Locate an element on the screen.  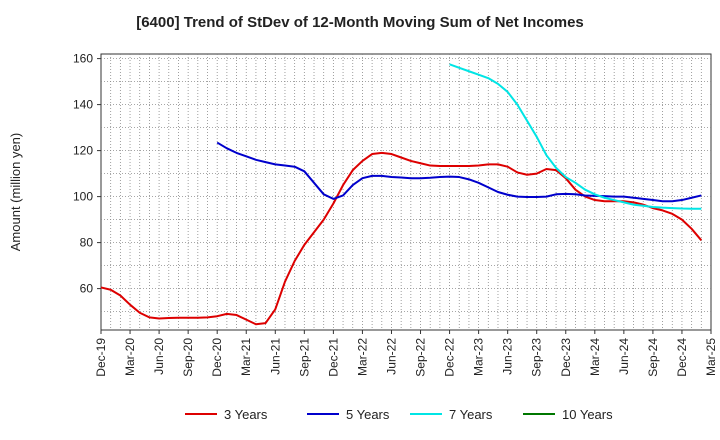
x-tick-label: Sep-22 is located at coordinates (421, 357).